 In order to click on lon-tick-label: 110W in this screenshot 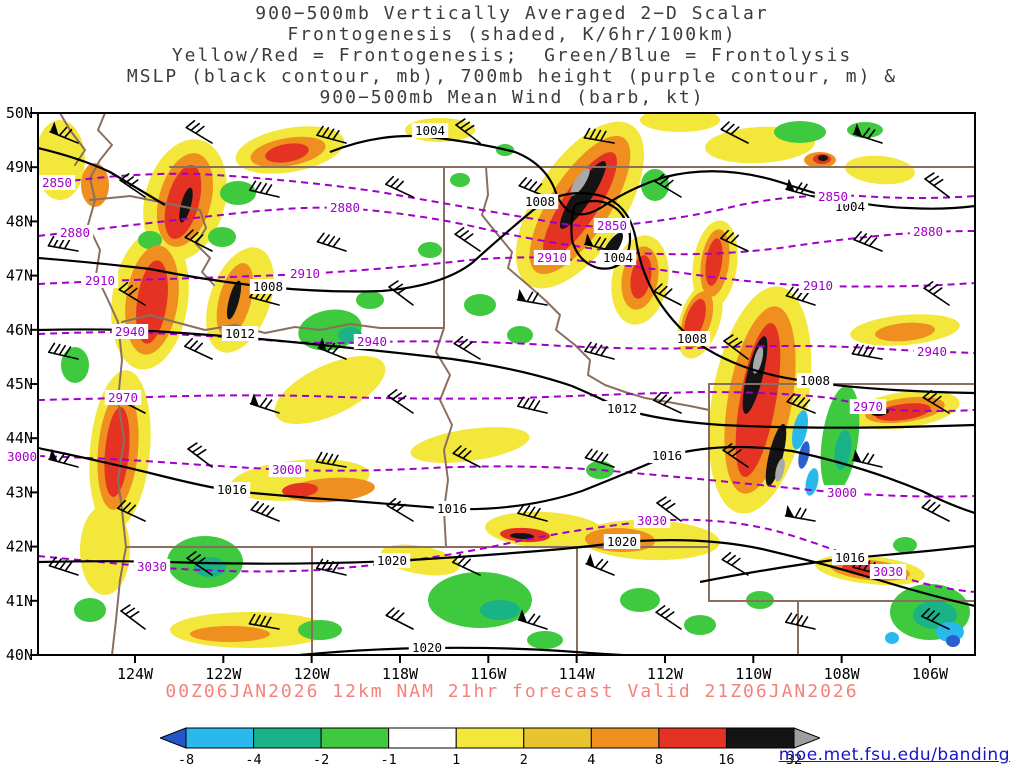, I will do `click(753, 674)`.